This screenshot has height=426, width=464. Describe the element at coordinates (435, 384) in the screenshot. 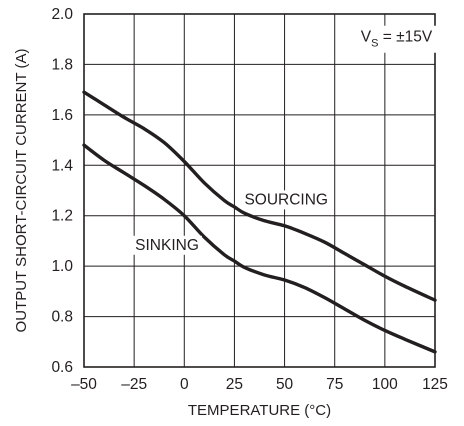

I see `x-tick-label: 125` at that location.